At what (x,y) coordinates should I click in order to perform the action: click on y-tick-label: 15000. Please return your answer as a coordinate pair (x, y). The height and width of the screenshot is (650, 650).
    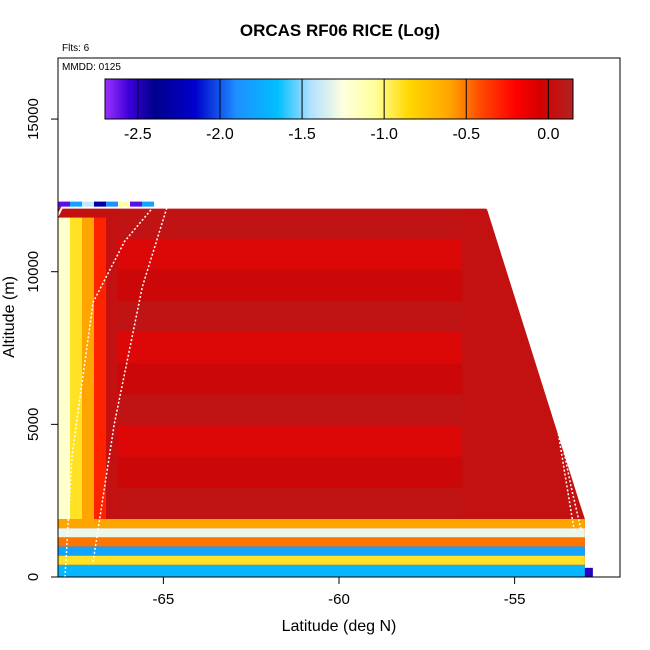
    Looking at the image, I should click on (33, 119).